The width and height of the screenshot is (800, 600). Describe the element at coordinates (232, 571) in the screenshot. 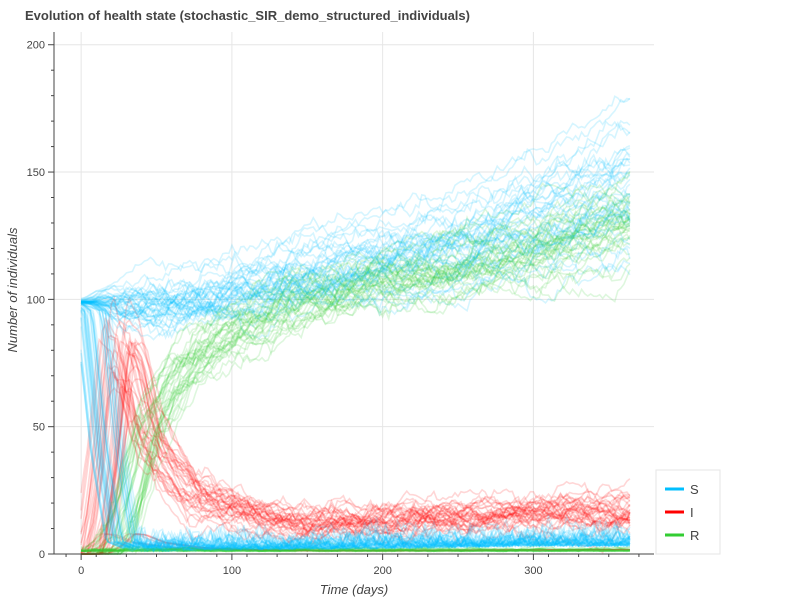

I see `x-tick-label: 100` at that location.